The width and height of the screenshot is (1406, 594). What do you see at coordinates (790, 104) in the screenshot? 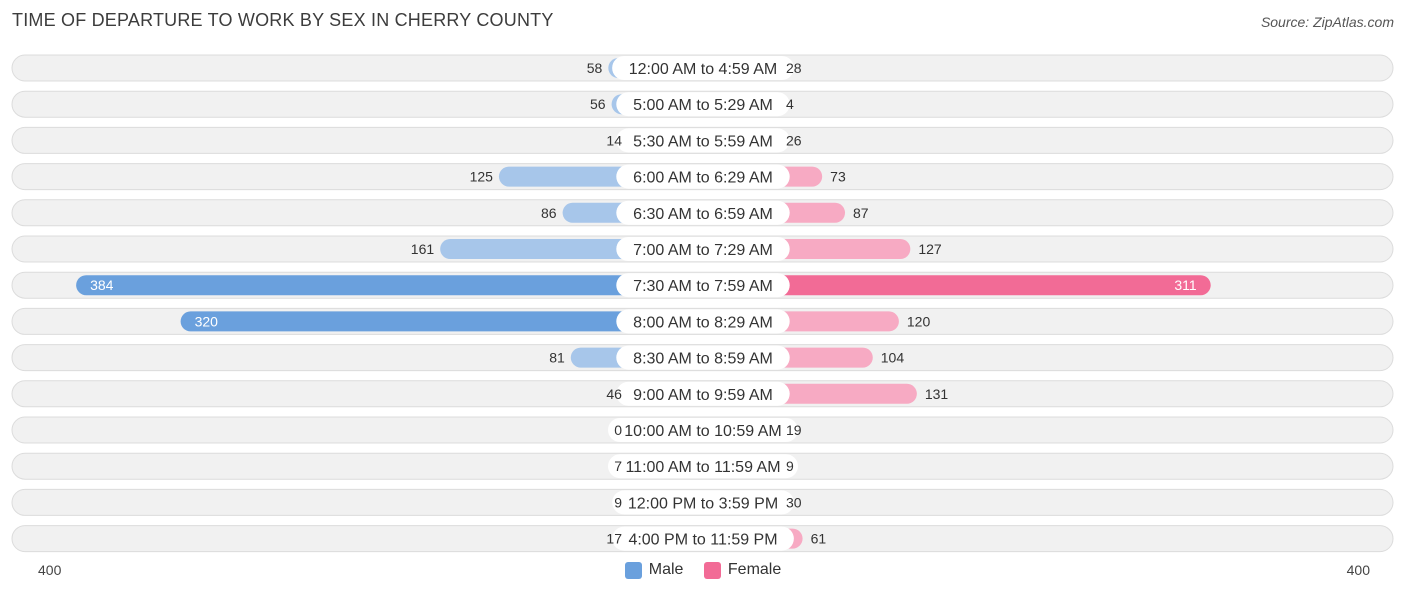
I see `female-value-label: 4` at bounding box center [790, 104].